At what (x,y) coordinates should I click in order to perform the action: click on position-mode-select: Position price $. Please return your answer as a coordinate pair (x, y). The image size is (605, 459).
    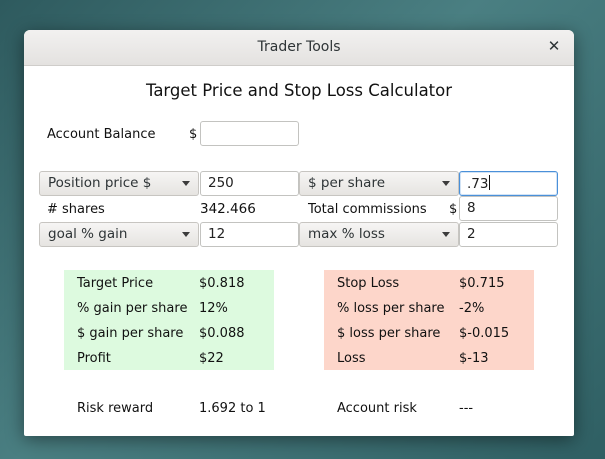
    Looking at the image, I should click on (119, 183).